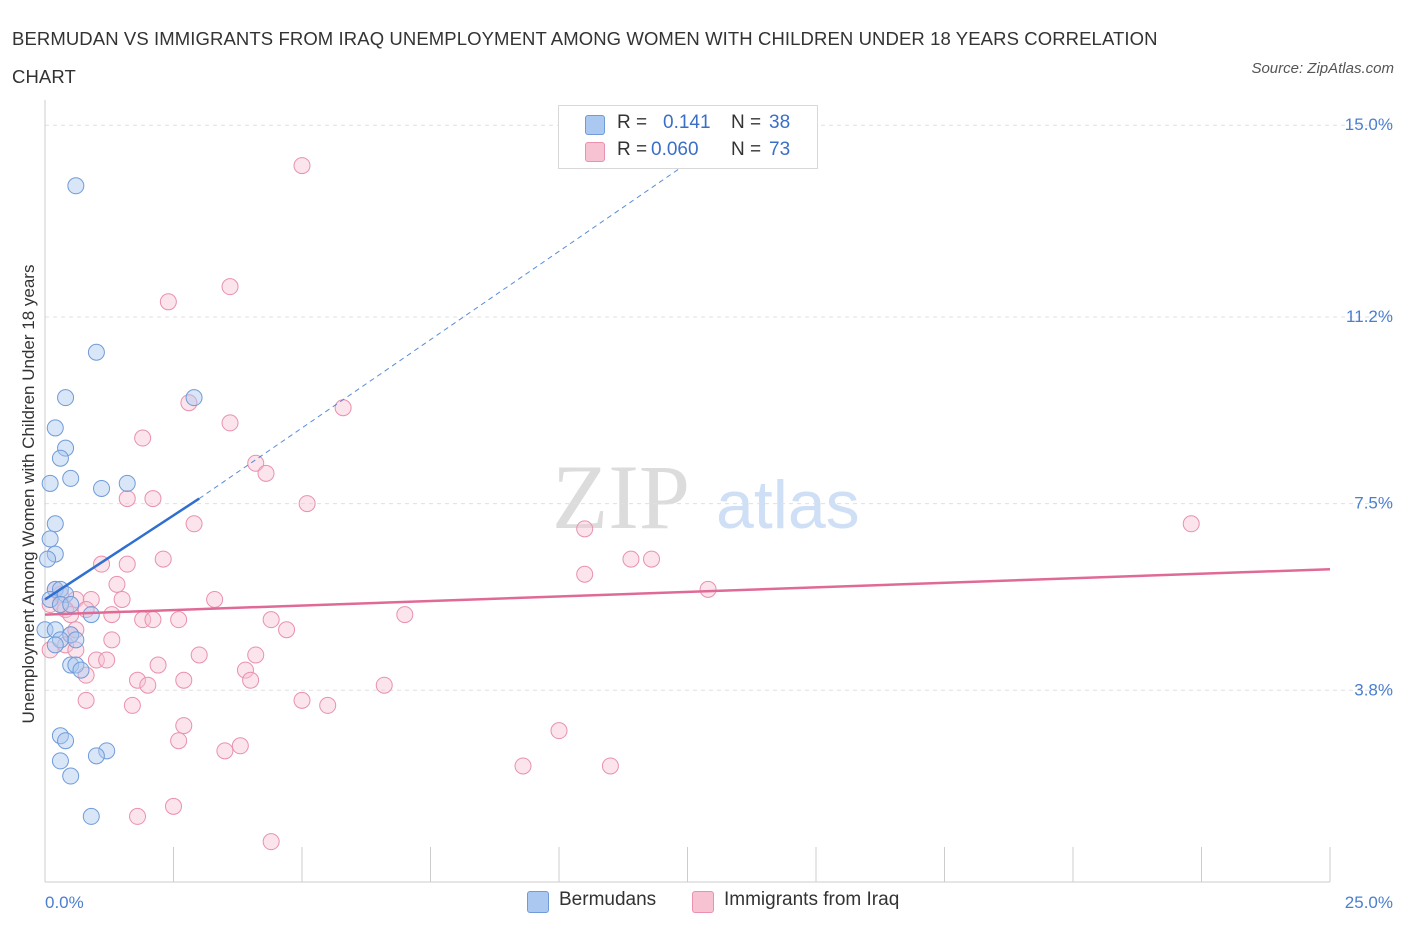  What do you see at coordinates (746, 122) in the screenshot?
I see `legend-n-label: N =` at bounding box center [746, 122].